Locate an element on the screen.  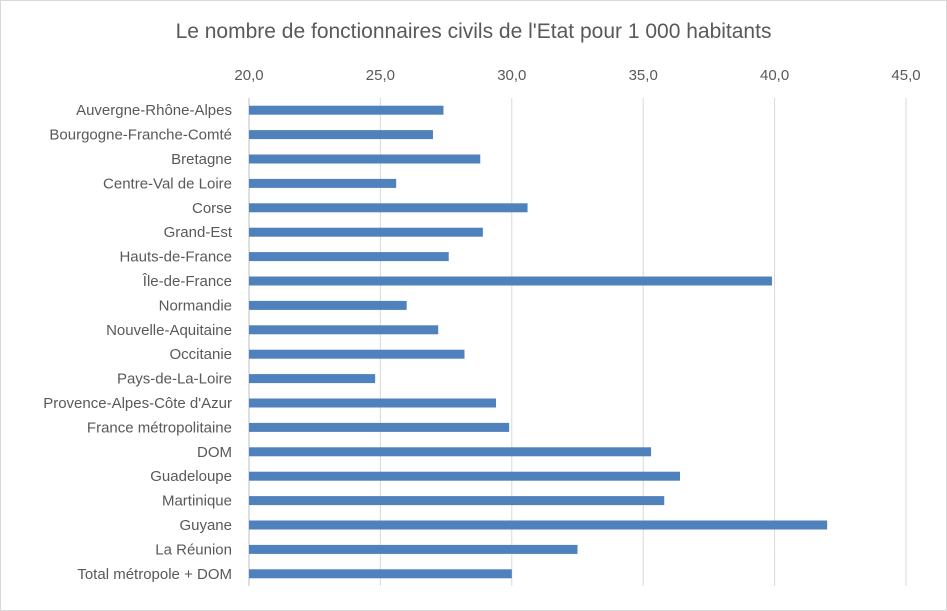
x-tick-label: 45,0 is located at coordinates (905, 75).